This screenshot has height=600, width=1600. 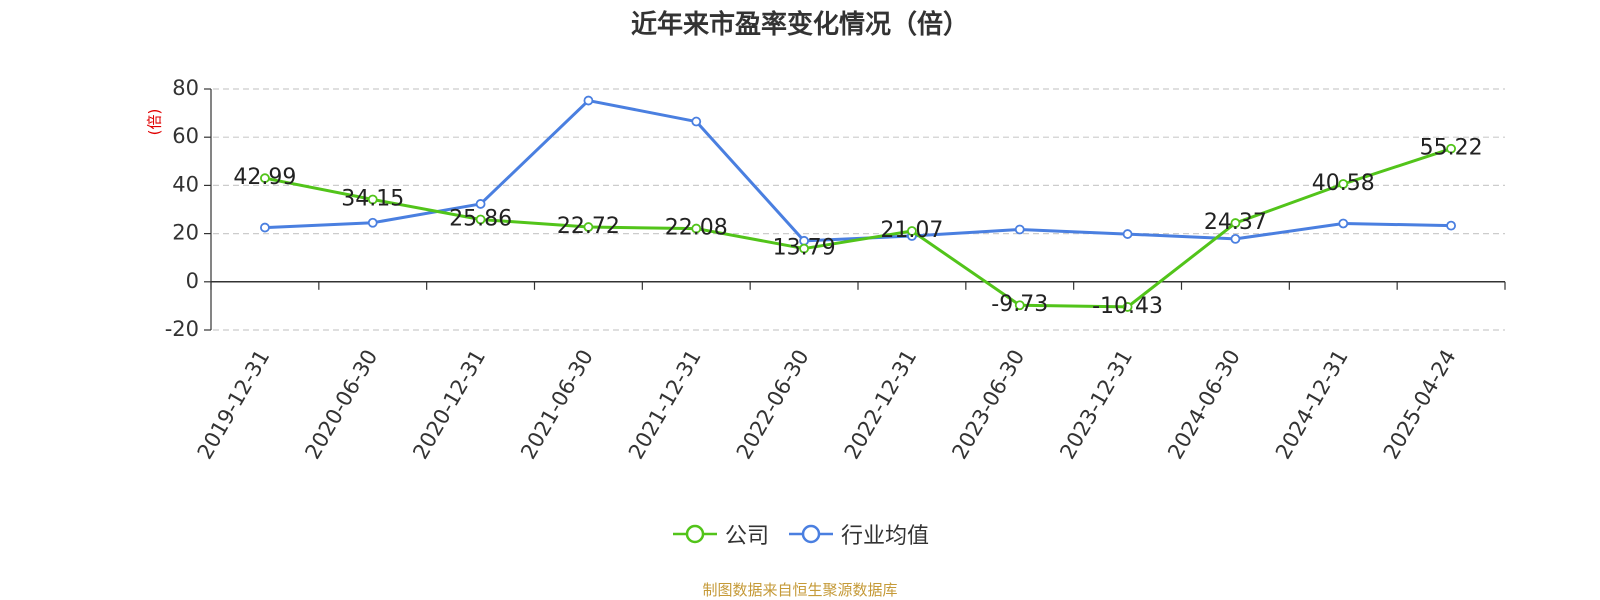 What do you see at coordinates (885, 536) in the screenshot?
I see `legend-label-industry: 行业均值` at bounding box center [885, 536].